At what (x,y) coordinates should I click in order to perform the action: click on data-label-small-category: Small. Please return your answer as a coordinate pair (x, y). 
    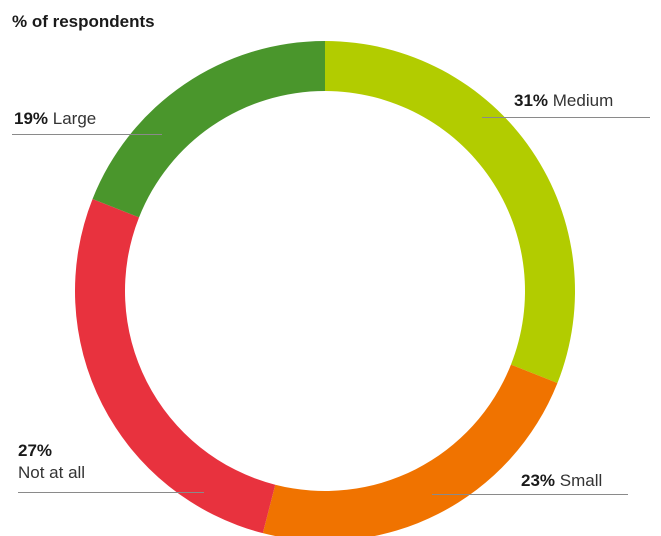
    Looking at the image, I should click on (581, 480).